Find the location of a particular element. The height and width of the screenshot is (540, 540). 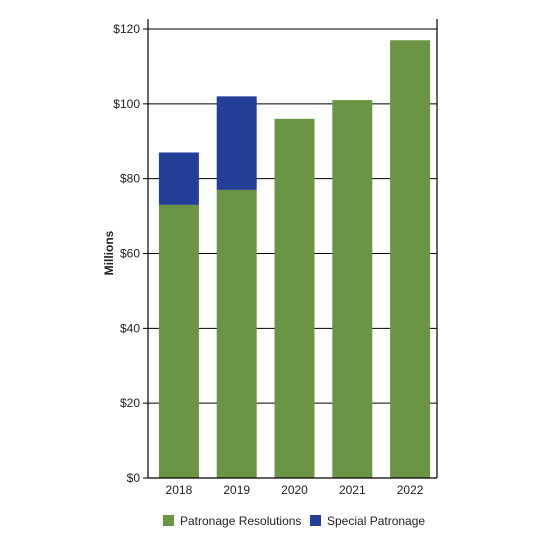

y-tick-label: $100 is located at coordinates (126, 104).